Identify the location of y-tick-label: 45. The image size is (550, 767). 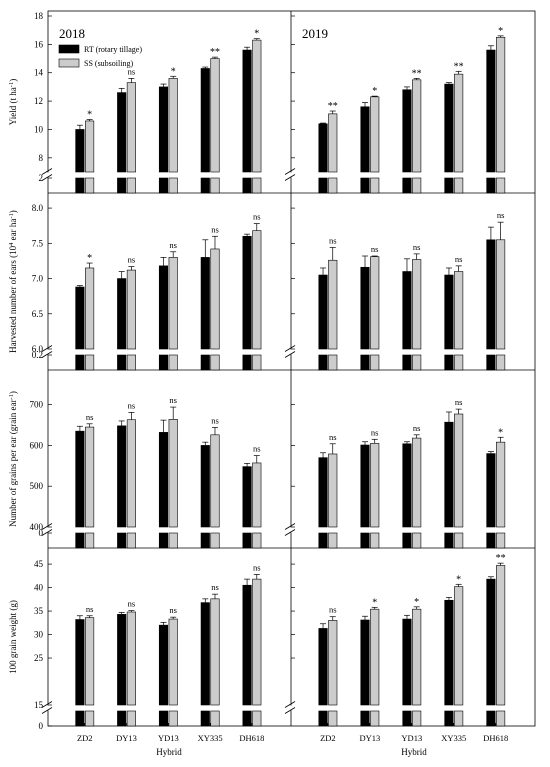
(39, 564).